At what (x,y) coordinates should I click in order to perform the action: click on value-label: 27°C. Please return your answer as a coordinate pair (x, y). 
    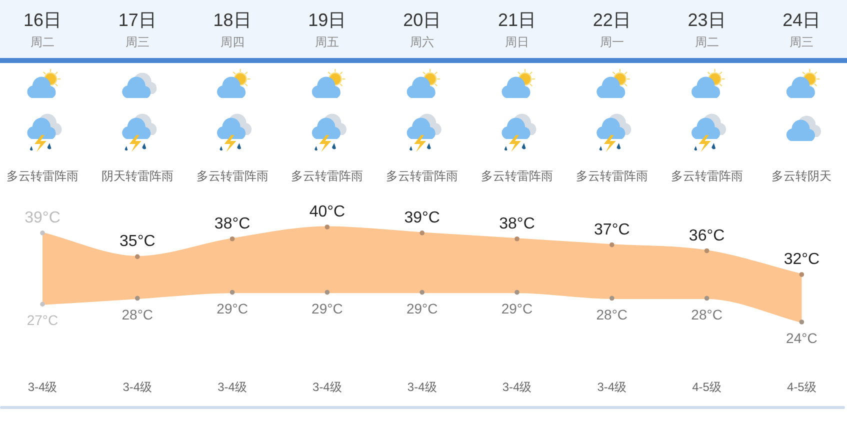
    Looking at the image, I should click on (42, 320).